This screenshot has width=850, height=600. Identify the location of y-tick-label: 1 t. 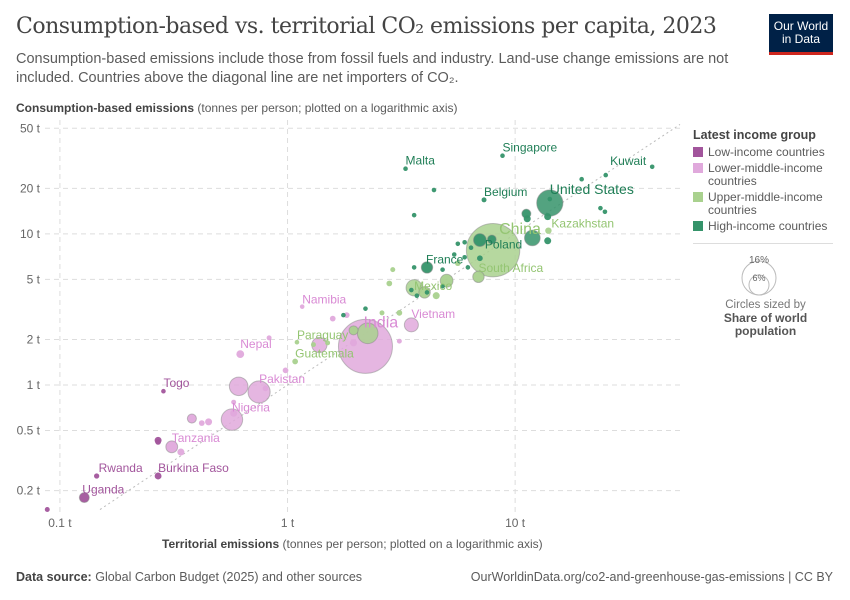
(34, 385).